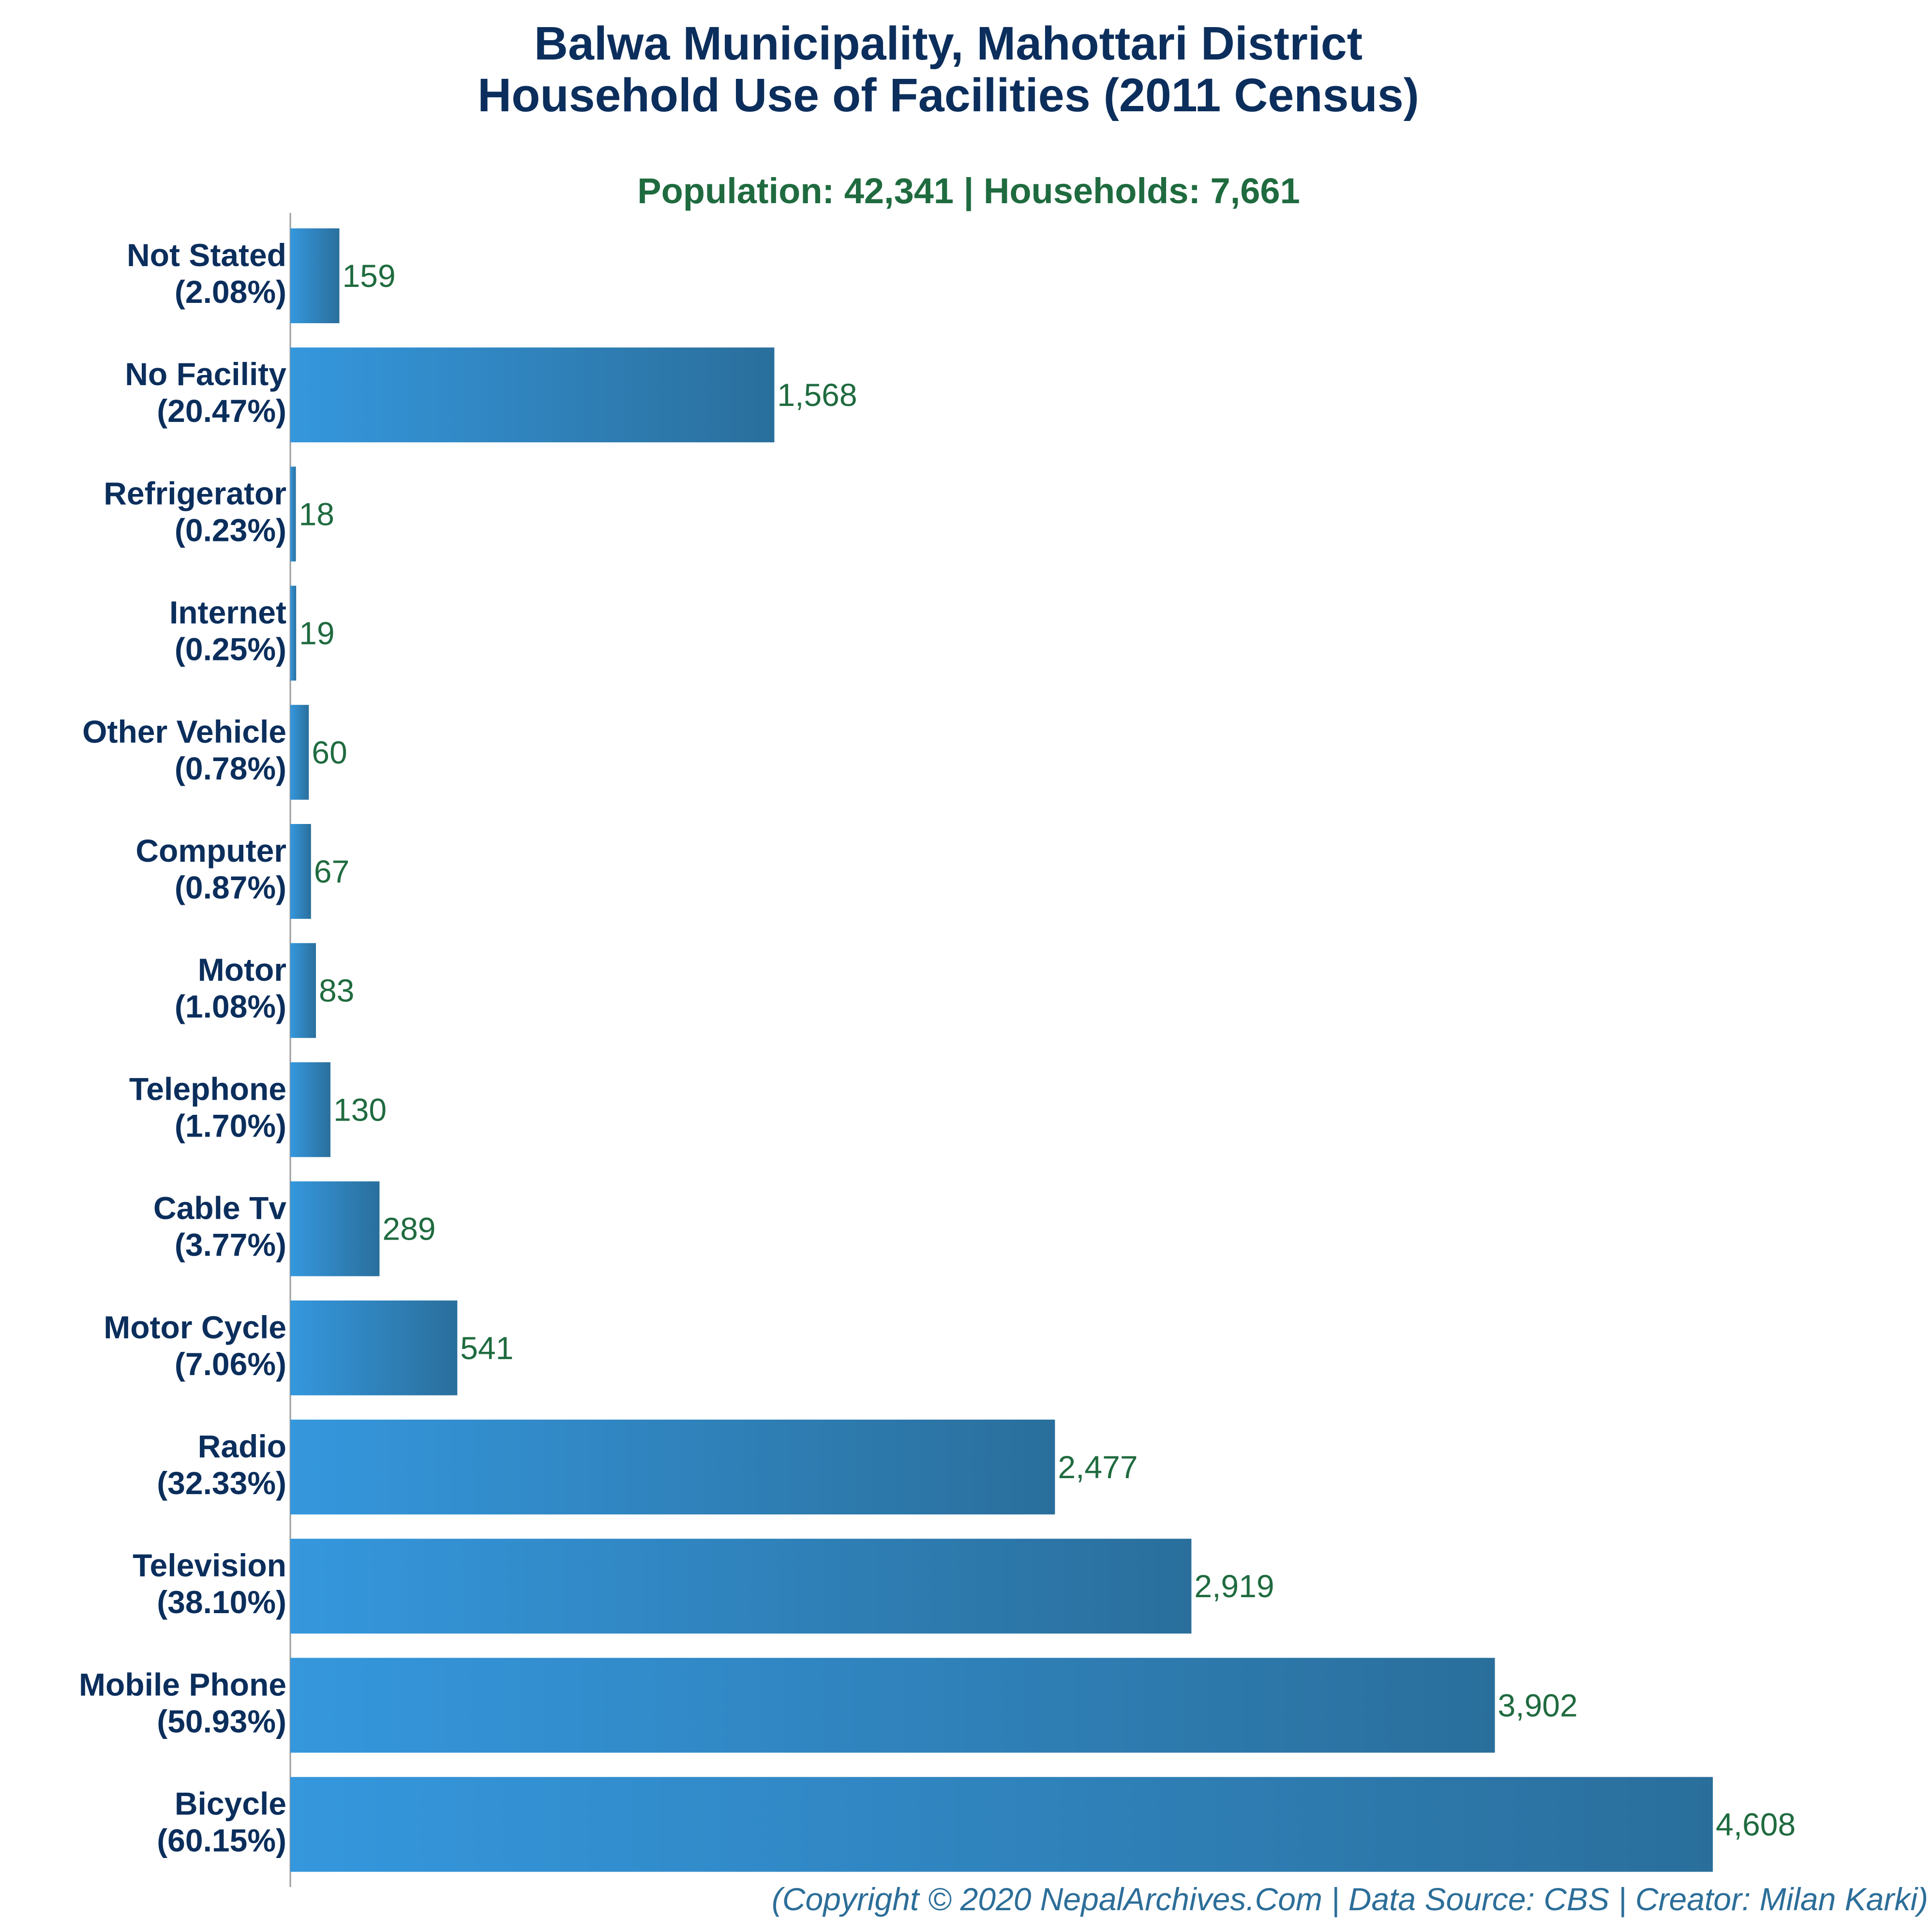 This screenshot has height=1932, width=1932. I want to click on category-percent: (0.87%), so click(230, 887).